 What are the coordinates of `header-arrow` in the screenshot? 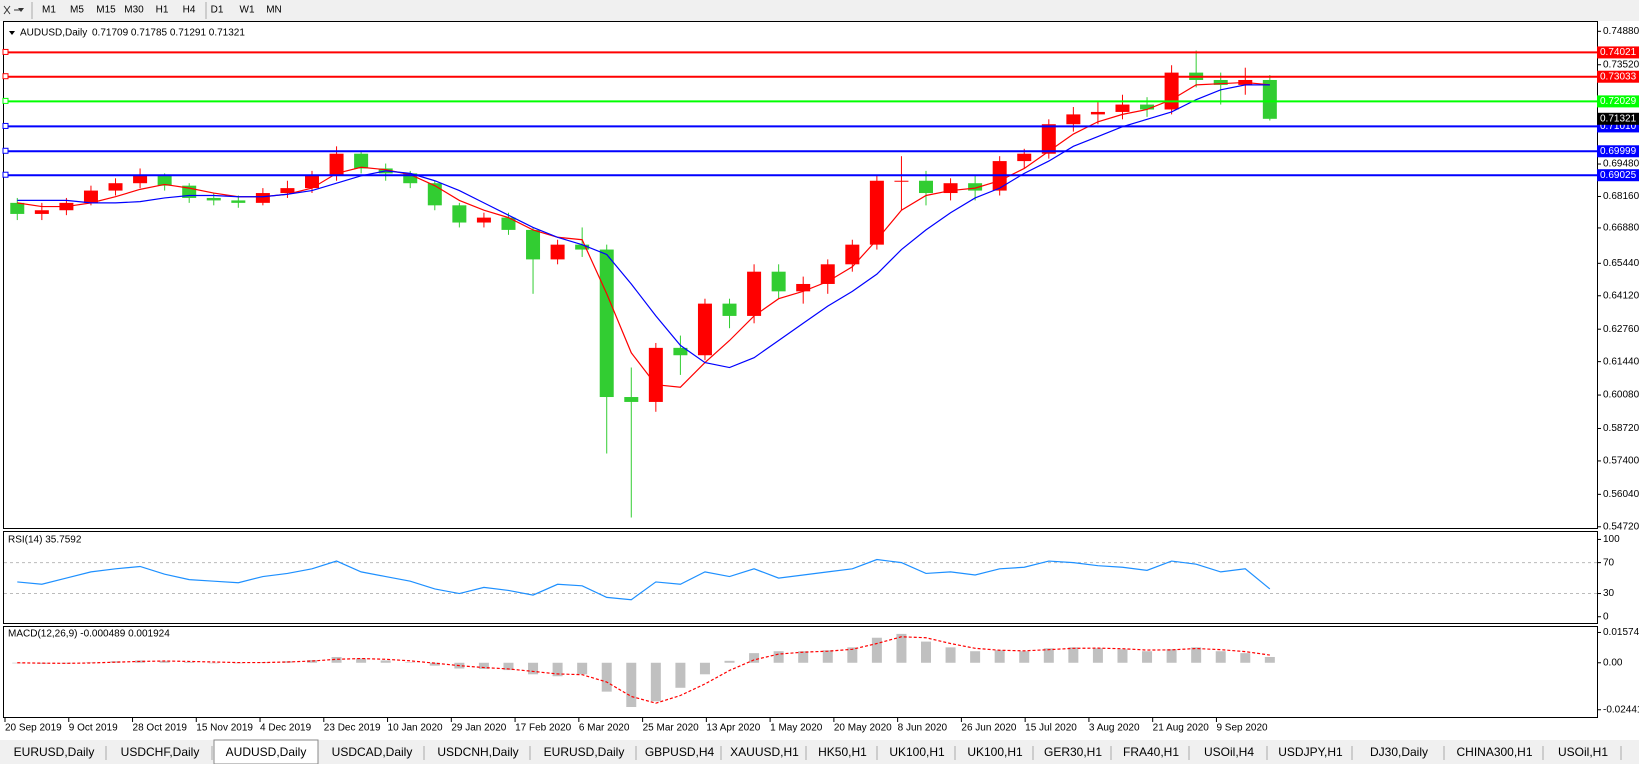 It's located at (12, 33).